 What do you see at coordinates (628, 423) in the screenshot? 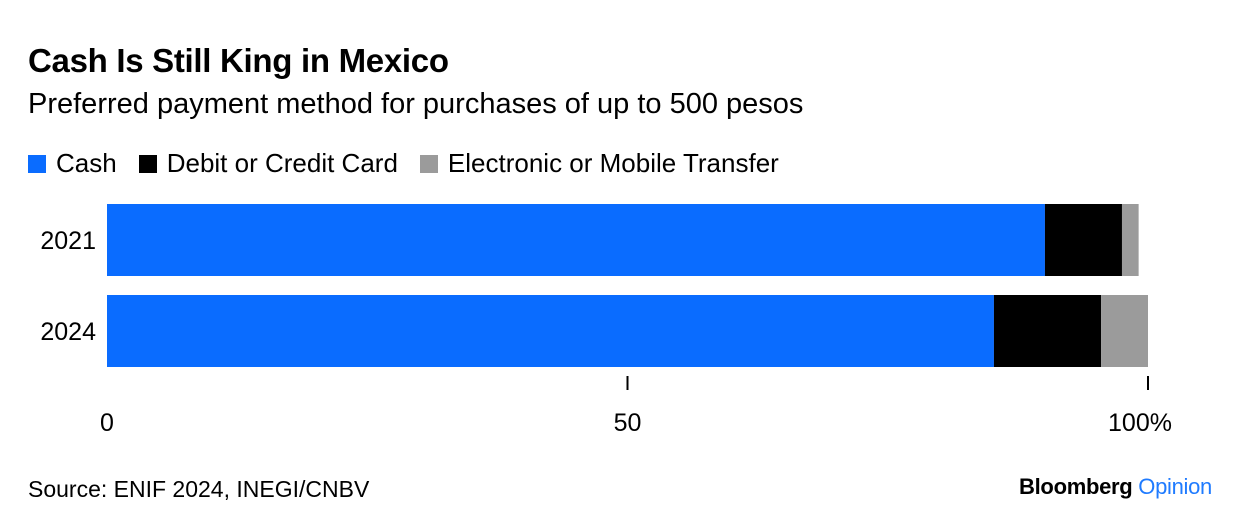
I see `x-tick-label-50: 50` at bounding box center [628, 423].